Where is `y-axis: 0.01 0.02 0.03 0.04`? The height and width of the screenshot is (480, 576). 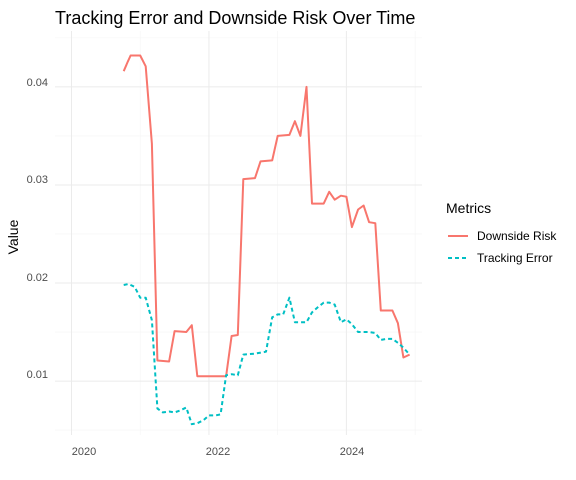 y-axis: 0.01 0.02 0.03 0.04 is located at coordinates (37, 229).